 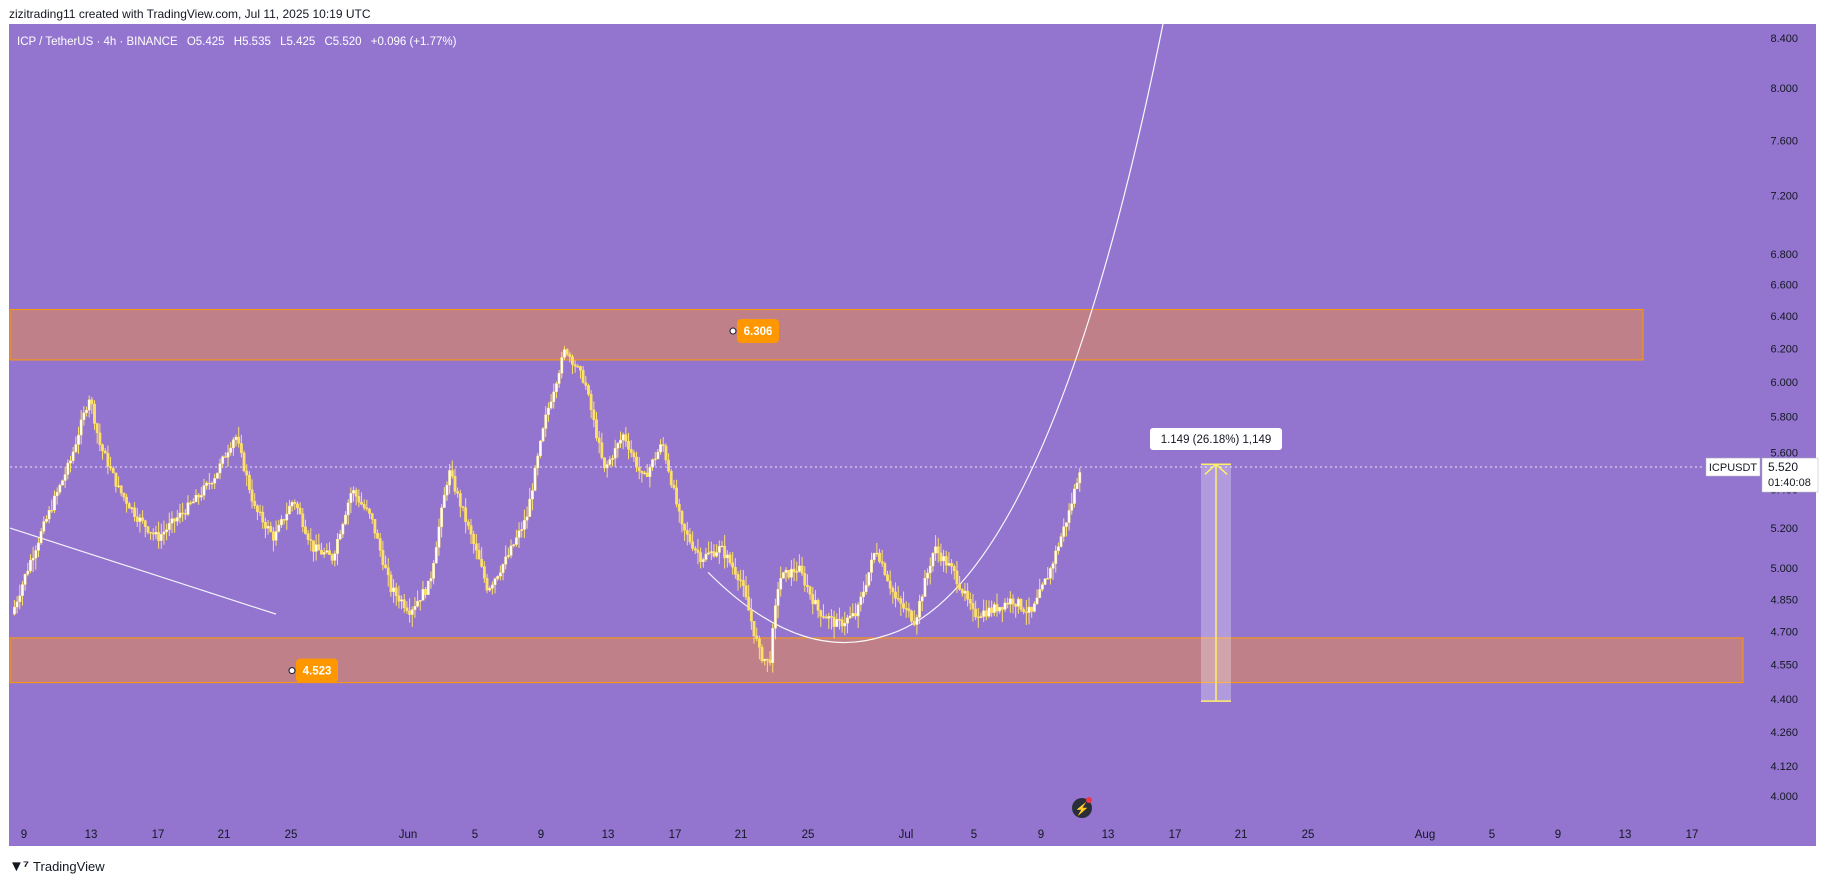 What do you see at coordinates (298, 42) in the screenshot?
I see `ohlc-low: L5.425` at bounding box center [298, 42].